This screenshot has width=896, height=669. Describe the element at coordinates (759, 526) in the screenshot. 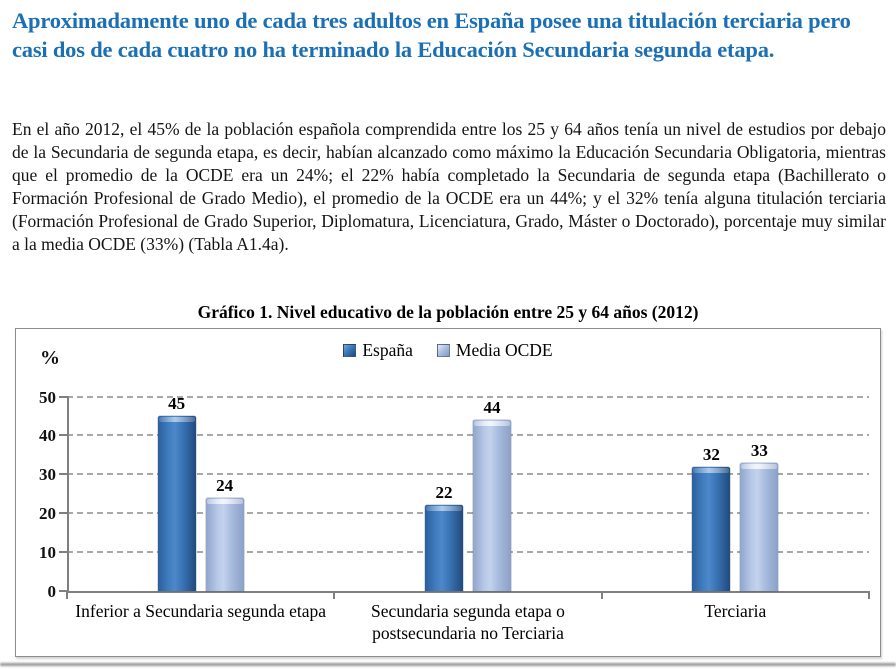

I see `bar-media-ocde-cat3` at that location.